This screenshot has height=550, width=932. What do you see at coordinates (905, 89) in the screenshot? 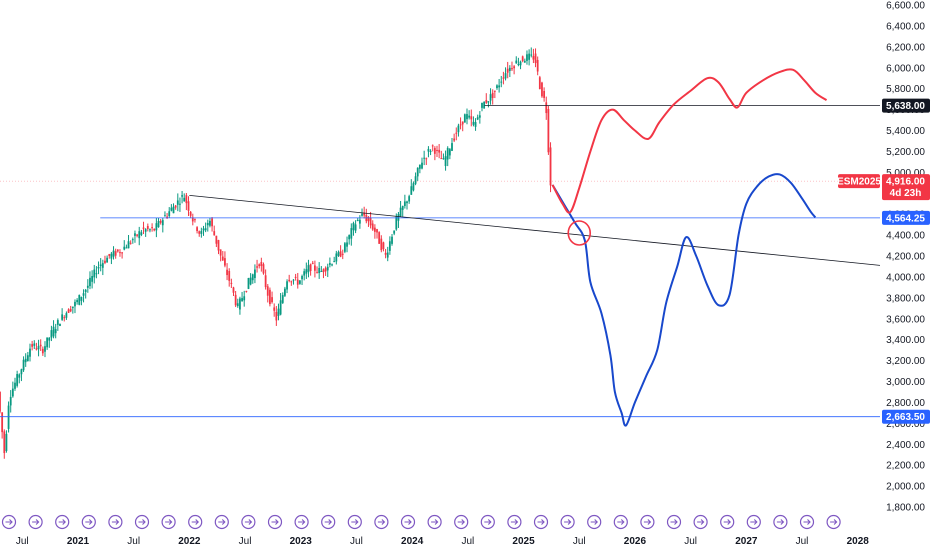
I see `y-tick-label: 5,800.00` at bounding box center [905, 89].